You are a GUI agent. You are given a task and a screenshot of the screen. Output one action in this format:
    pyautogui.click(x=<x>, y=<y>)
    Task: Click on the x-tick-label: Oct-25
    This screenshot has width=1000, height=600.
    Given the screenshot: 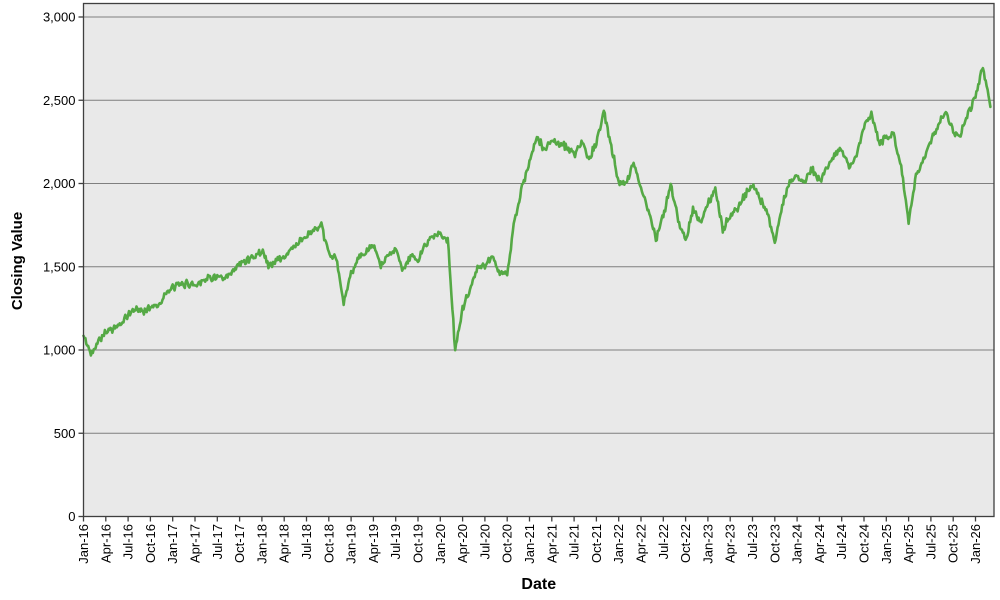 What is the action you would take?
    pyautogui.click(x=953, y=543)
    